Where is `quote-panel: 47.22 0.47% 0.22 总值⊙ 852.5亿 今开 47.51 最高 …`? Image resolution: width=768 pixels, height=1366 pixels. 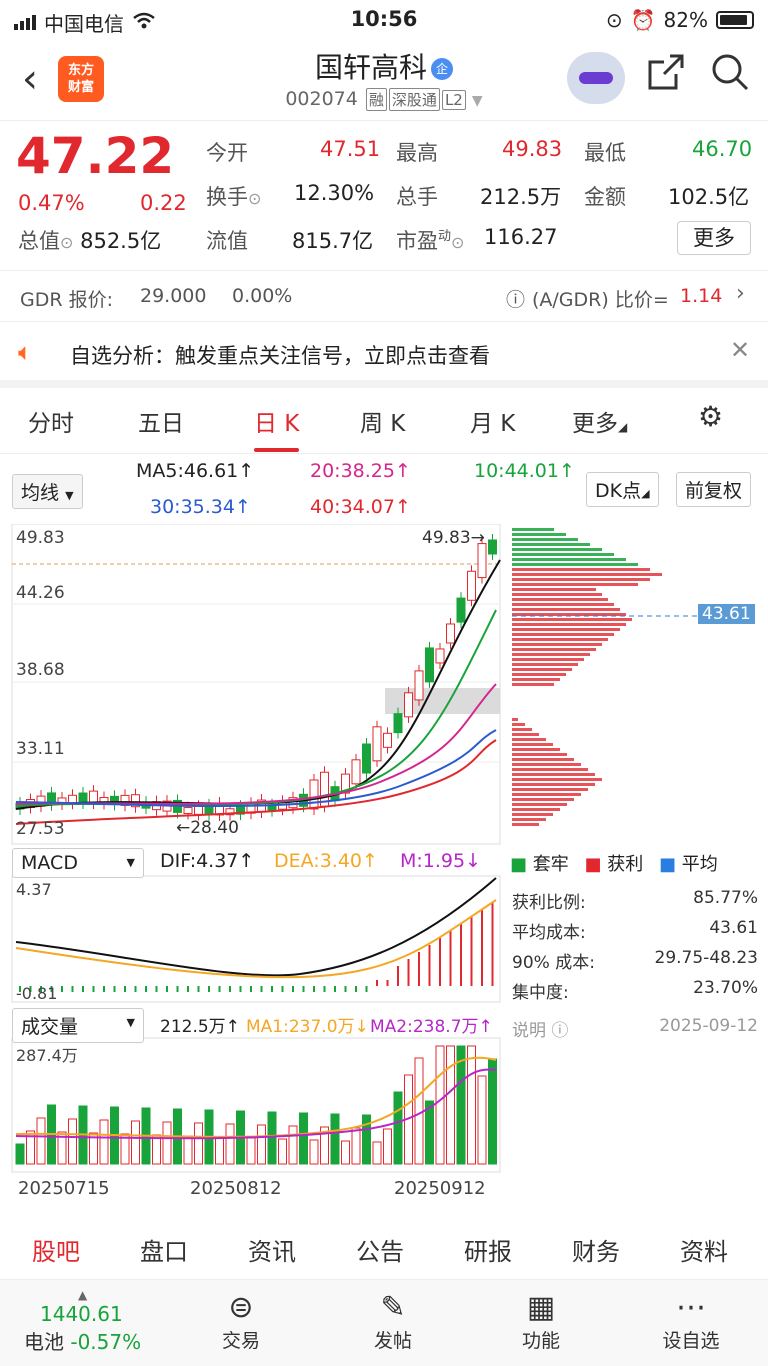 quote-panel: 47.22 0.47% 0.22 总值⊙ 852.5亿 今开 47.51 最高 … is located at coordinates (384, 195).